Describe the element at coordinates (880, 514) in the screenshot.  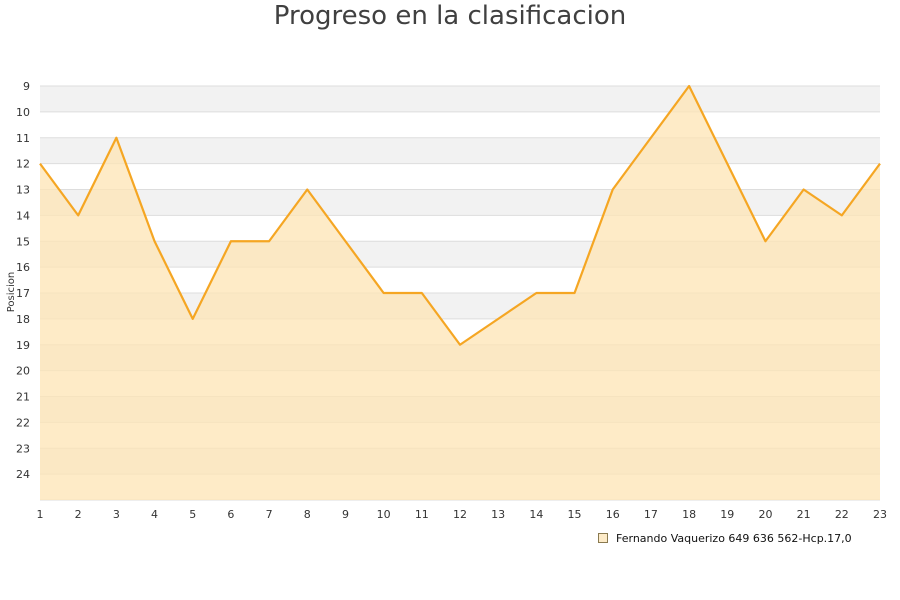
I see `x-tick-label: 23` at that location.